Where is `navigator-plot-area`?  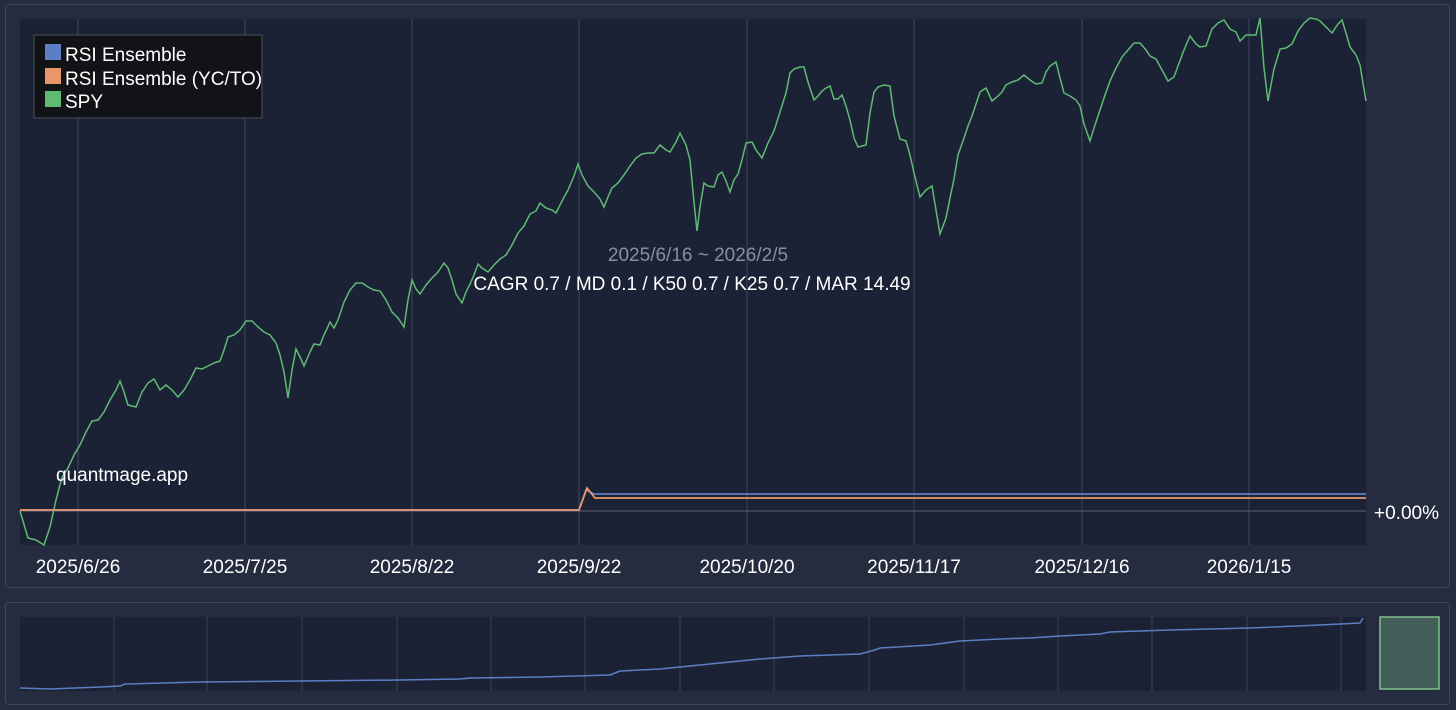
navigator-plot-area is located at coordinates (693, 654).